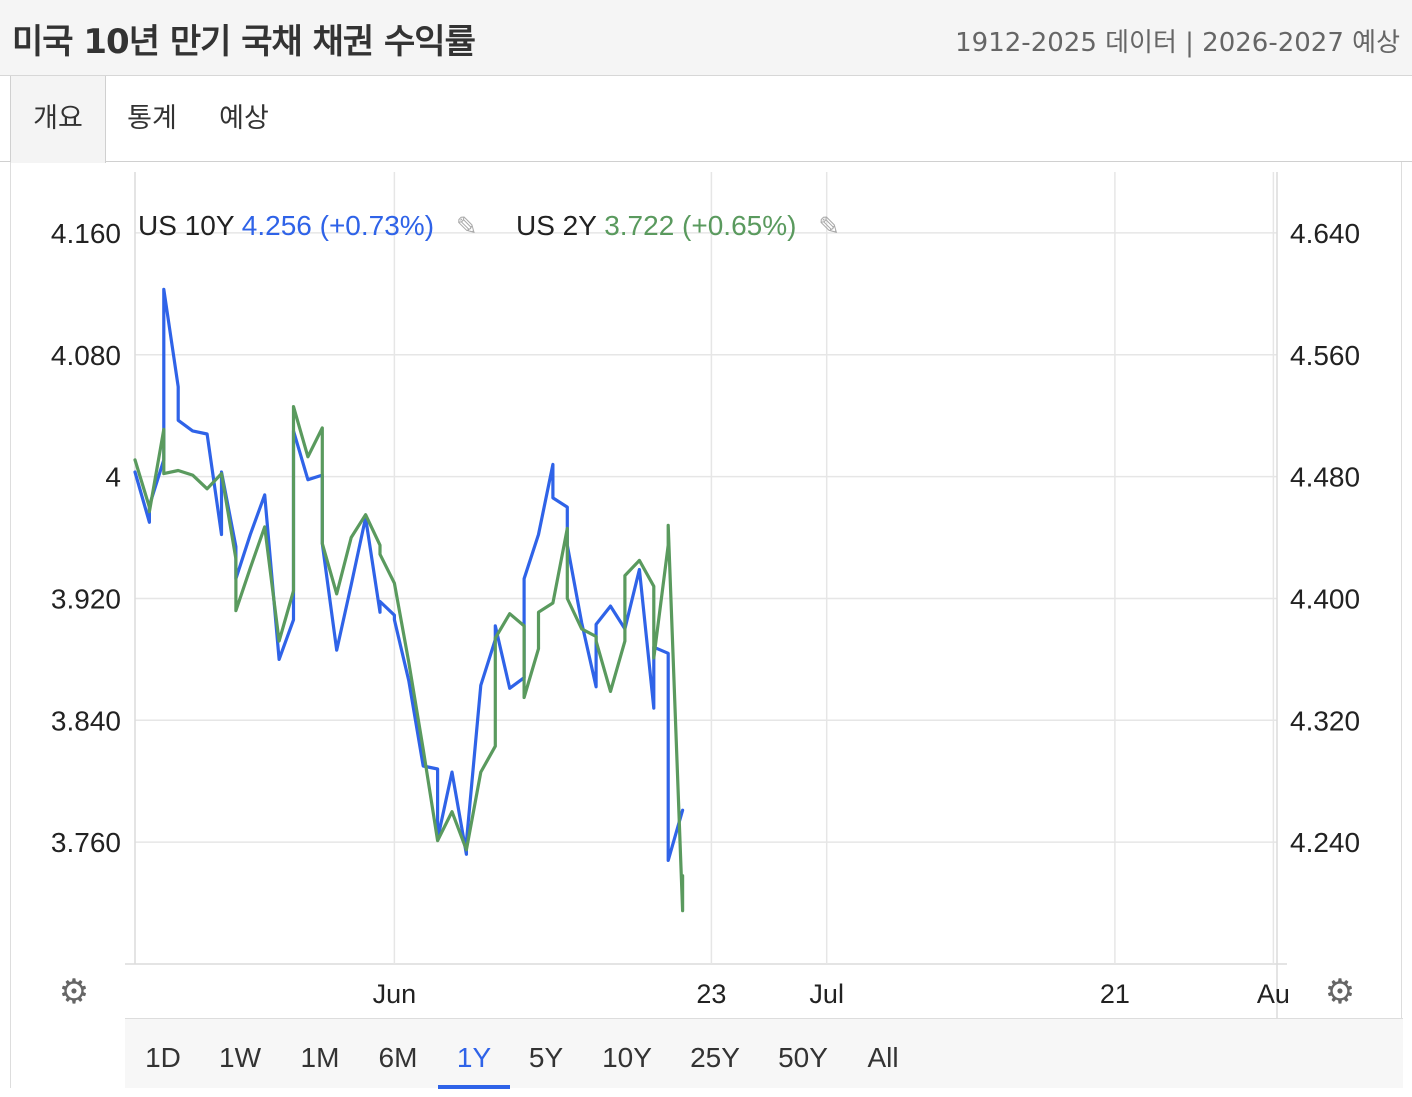 Image resolution: width=1412 pixels, height=1097 pixels. I want to click on legend-us2y-name: US 2Y, so click(556, 225).